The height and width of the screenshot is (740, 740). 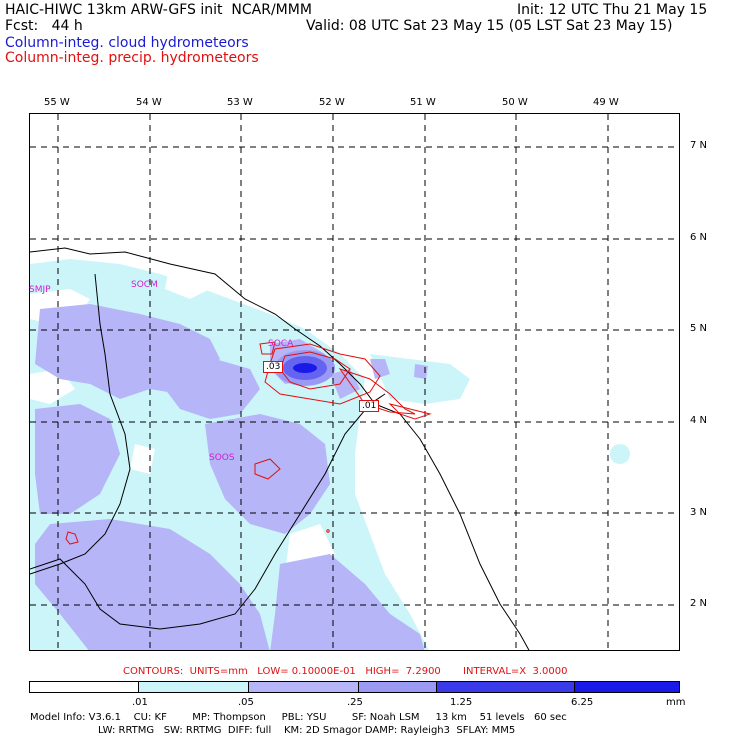 What do you see at coordinates (612, 10) in the screenshot?
I see `init-time: Init: 12 UTC Thu 21 May 15` at bounding box center [612, 10].